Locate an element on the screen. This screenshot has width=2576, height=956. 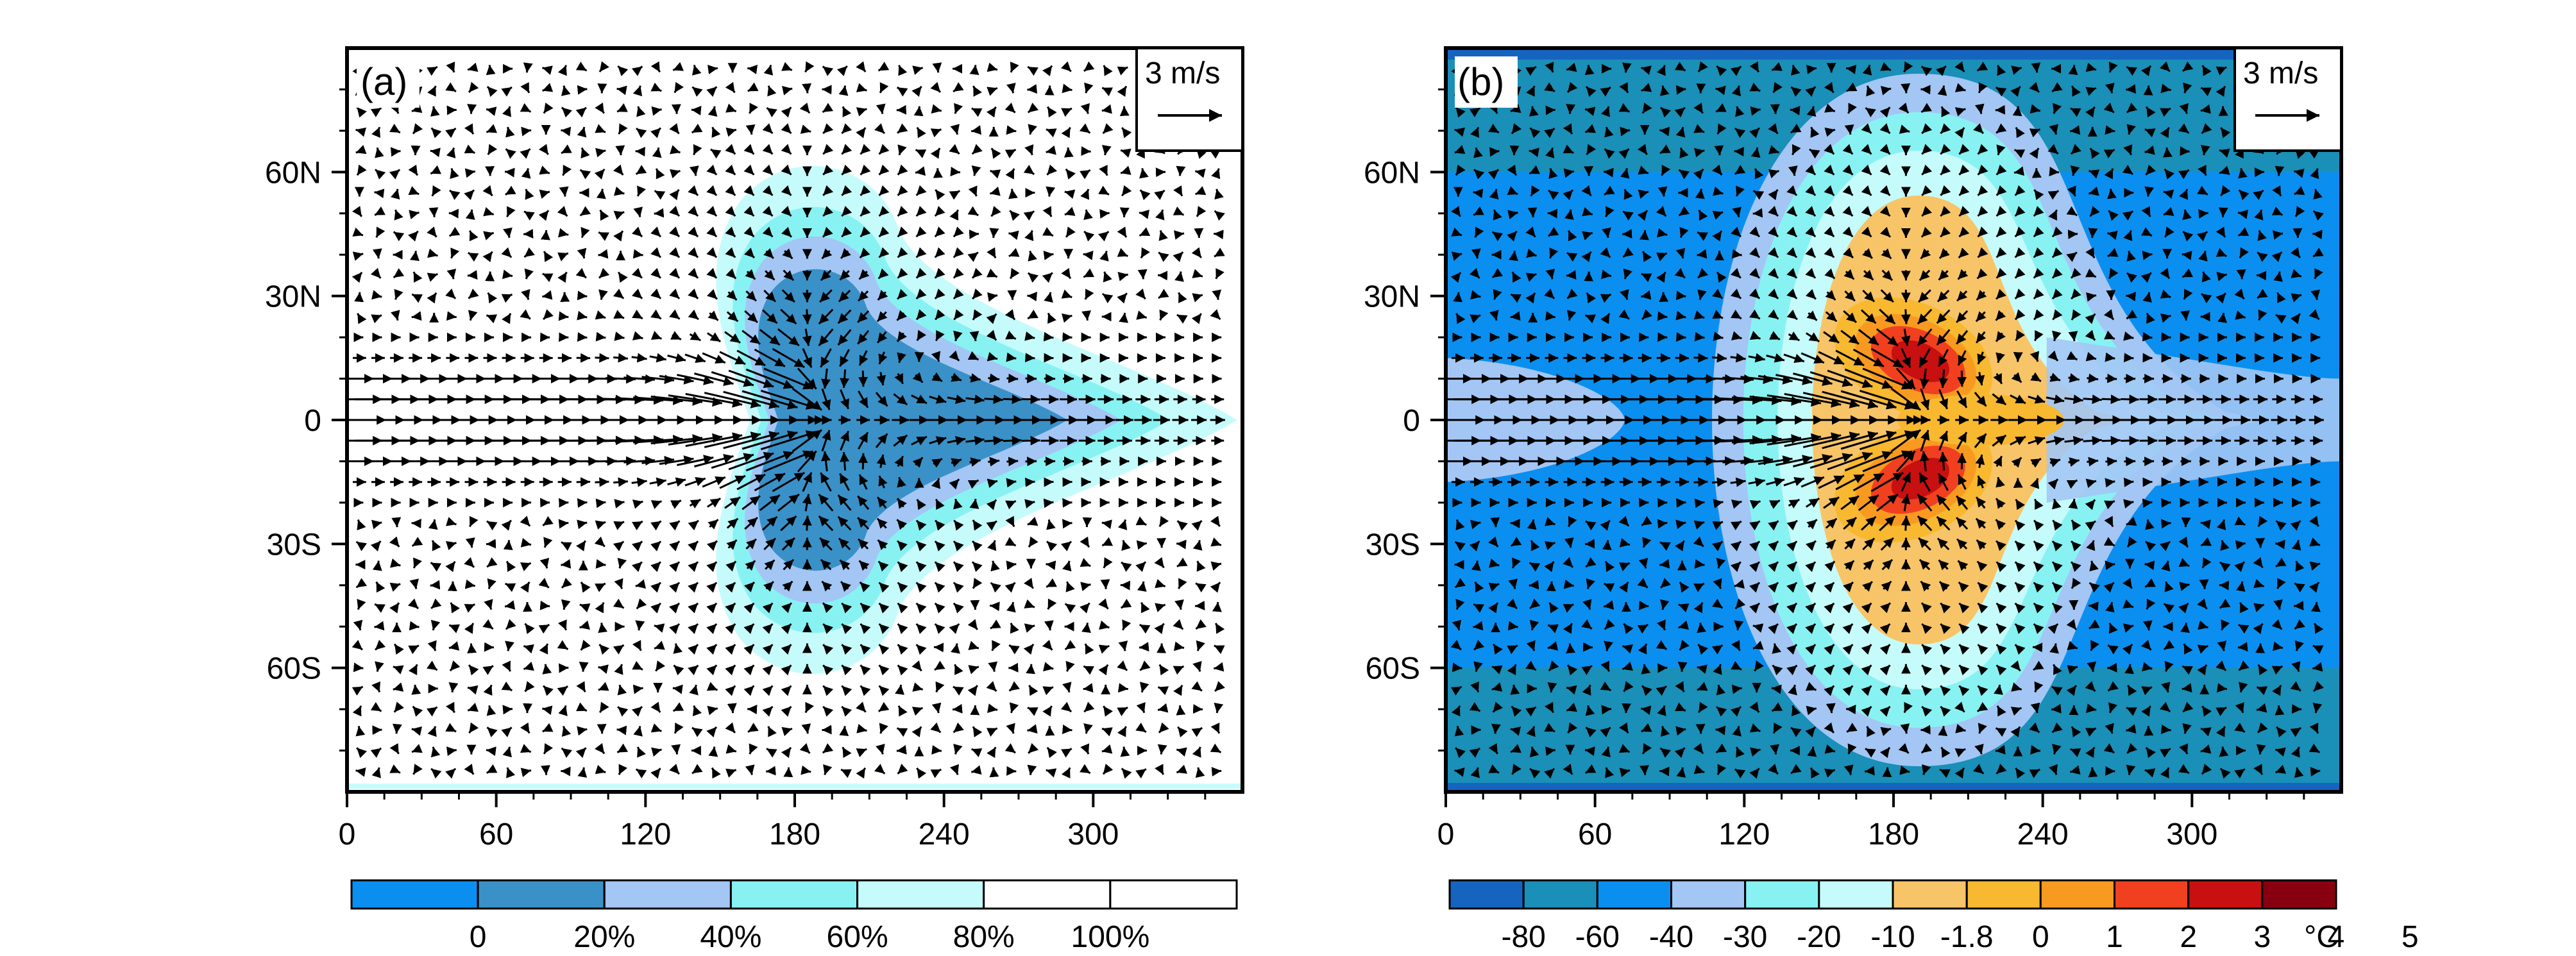
panel-a-reference-vector: 3 m/s is located at coordinates (1189, 100).